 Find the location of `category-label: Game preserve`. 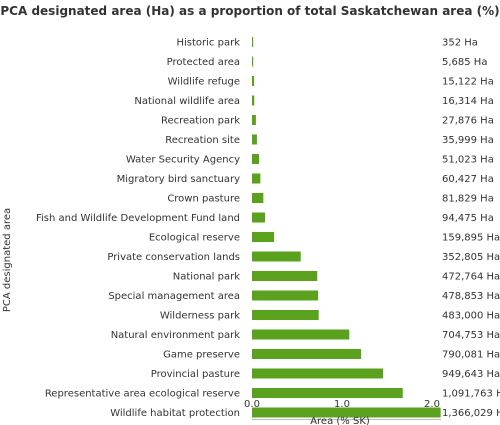

category-label: Game preserve is located at coordinates (201, 355).